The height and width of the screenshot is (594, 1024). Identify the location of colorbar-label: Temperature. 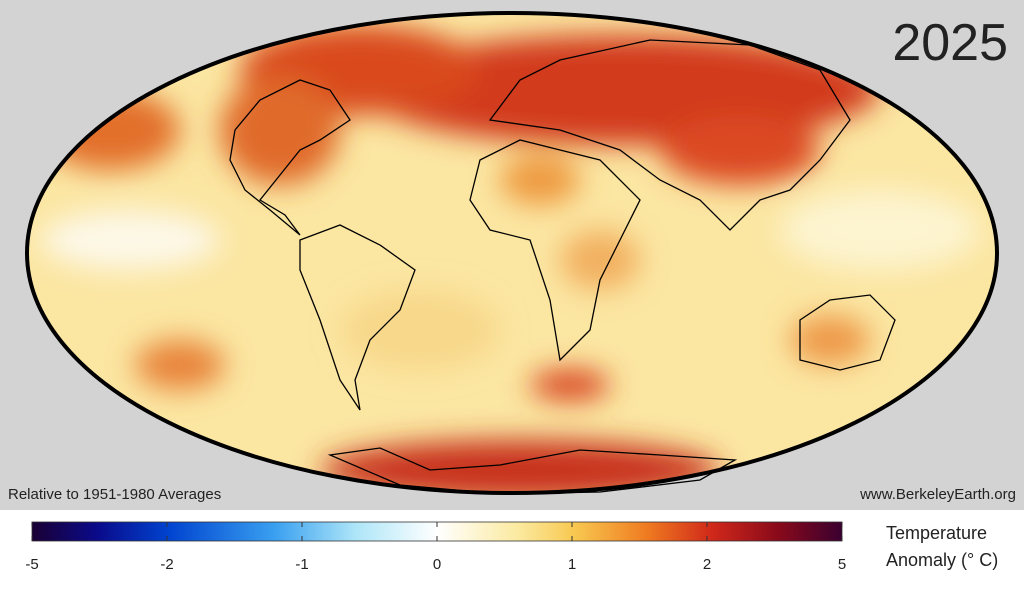
(936, 533).